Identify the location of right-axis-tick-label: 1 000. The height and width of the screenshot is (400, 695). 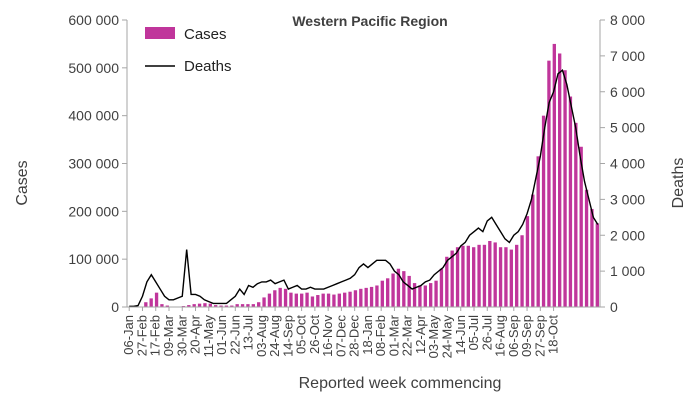
(627, 271).